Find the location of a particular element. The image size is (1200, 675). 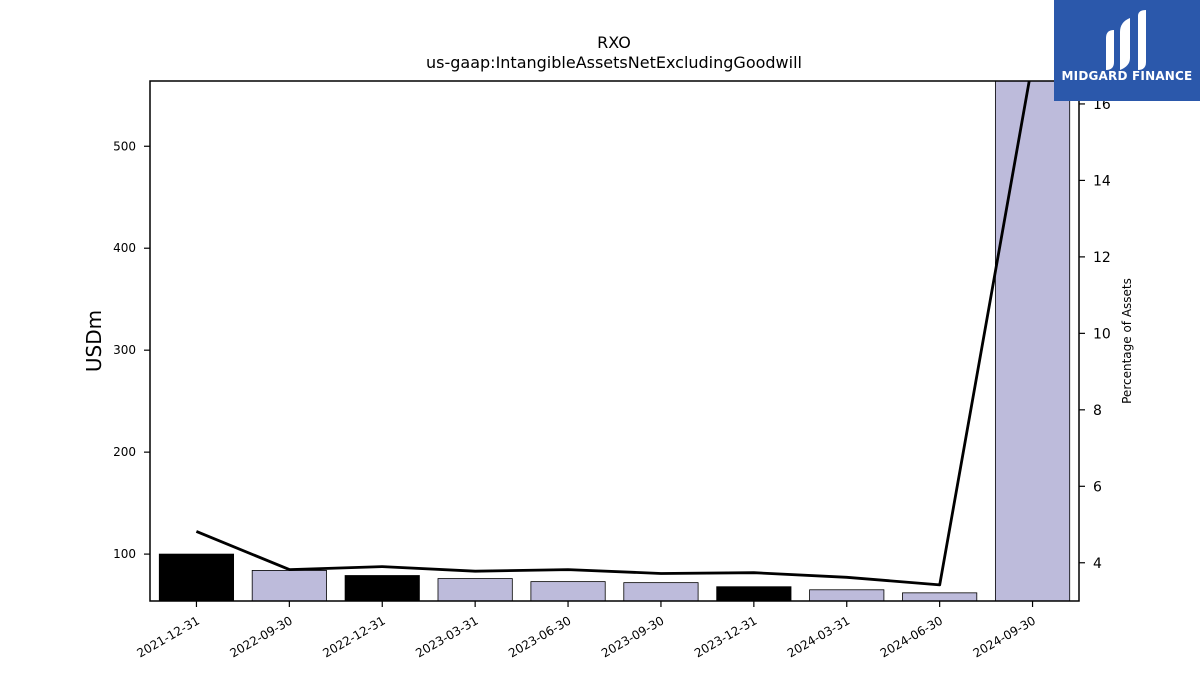

y2-axis-label: Percentage of Assets is located at coordinates (1127, 341).